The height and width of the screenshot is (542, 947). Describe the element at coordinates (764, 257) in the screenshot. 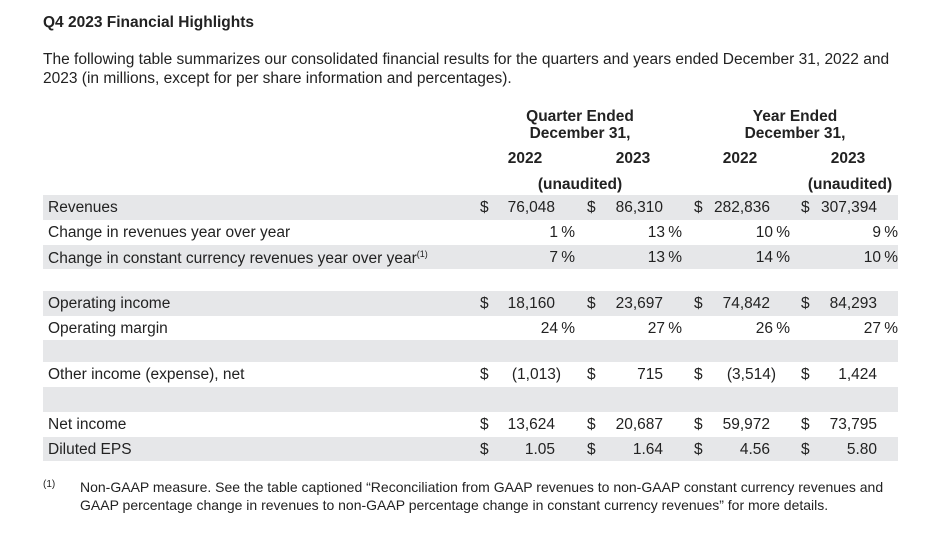

I see `cell-value: 14` at that location.